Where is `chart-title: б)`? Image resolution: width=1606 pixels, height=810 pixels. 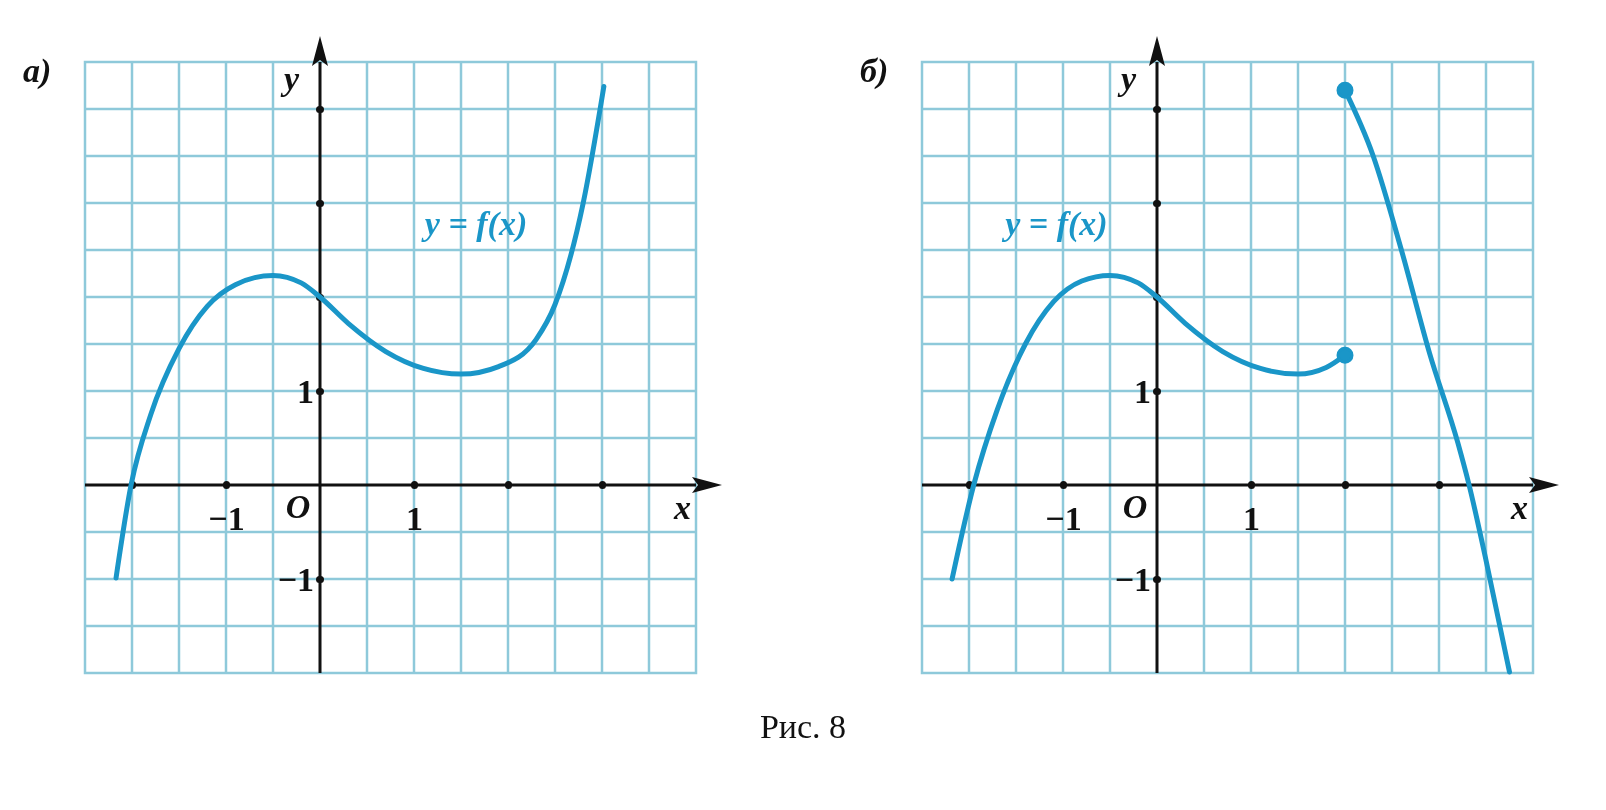 chart-title: б) is located at coordinates (874, 71).